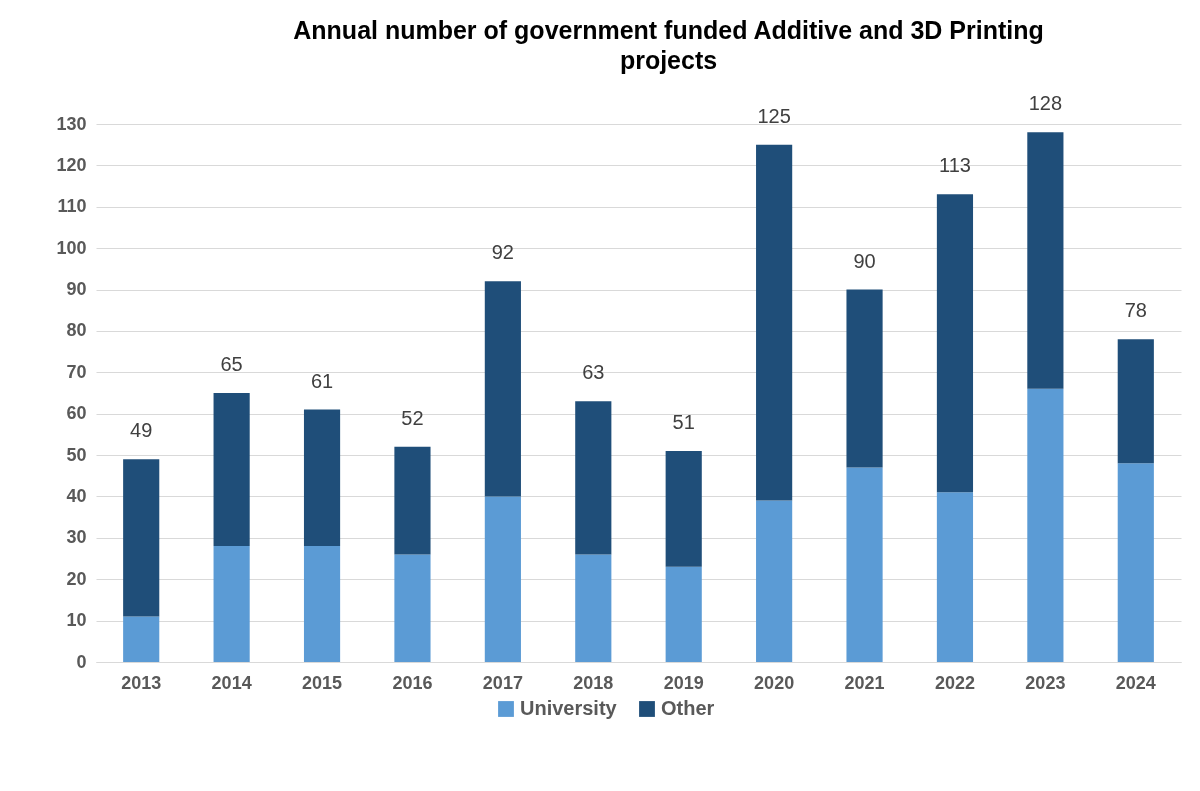  Describe the element at coordinates (502, 682) in the screenshot. I see `x-tick-label: 2017` at that location.